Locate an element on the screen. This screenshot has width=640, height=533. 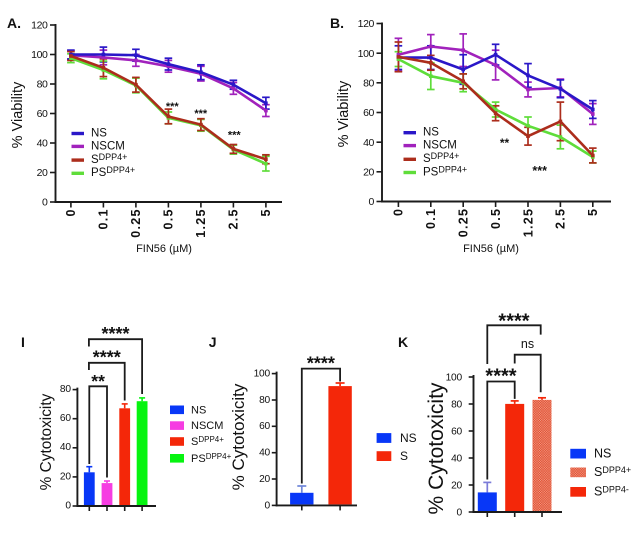
svg-text: ns is located at coordinates (527, 344).